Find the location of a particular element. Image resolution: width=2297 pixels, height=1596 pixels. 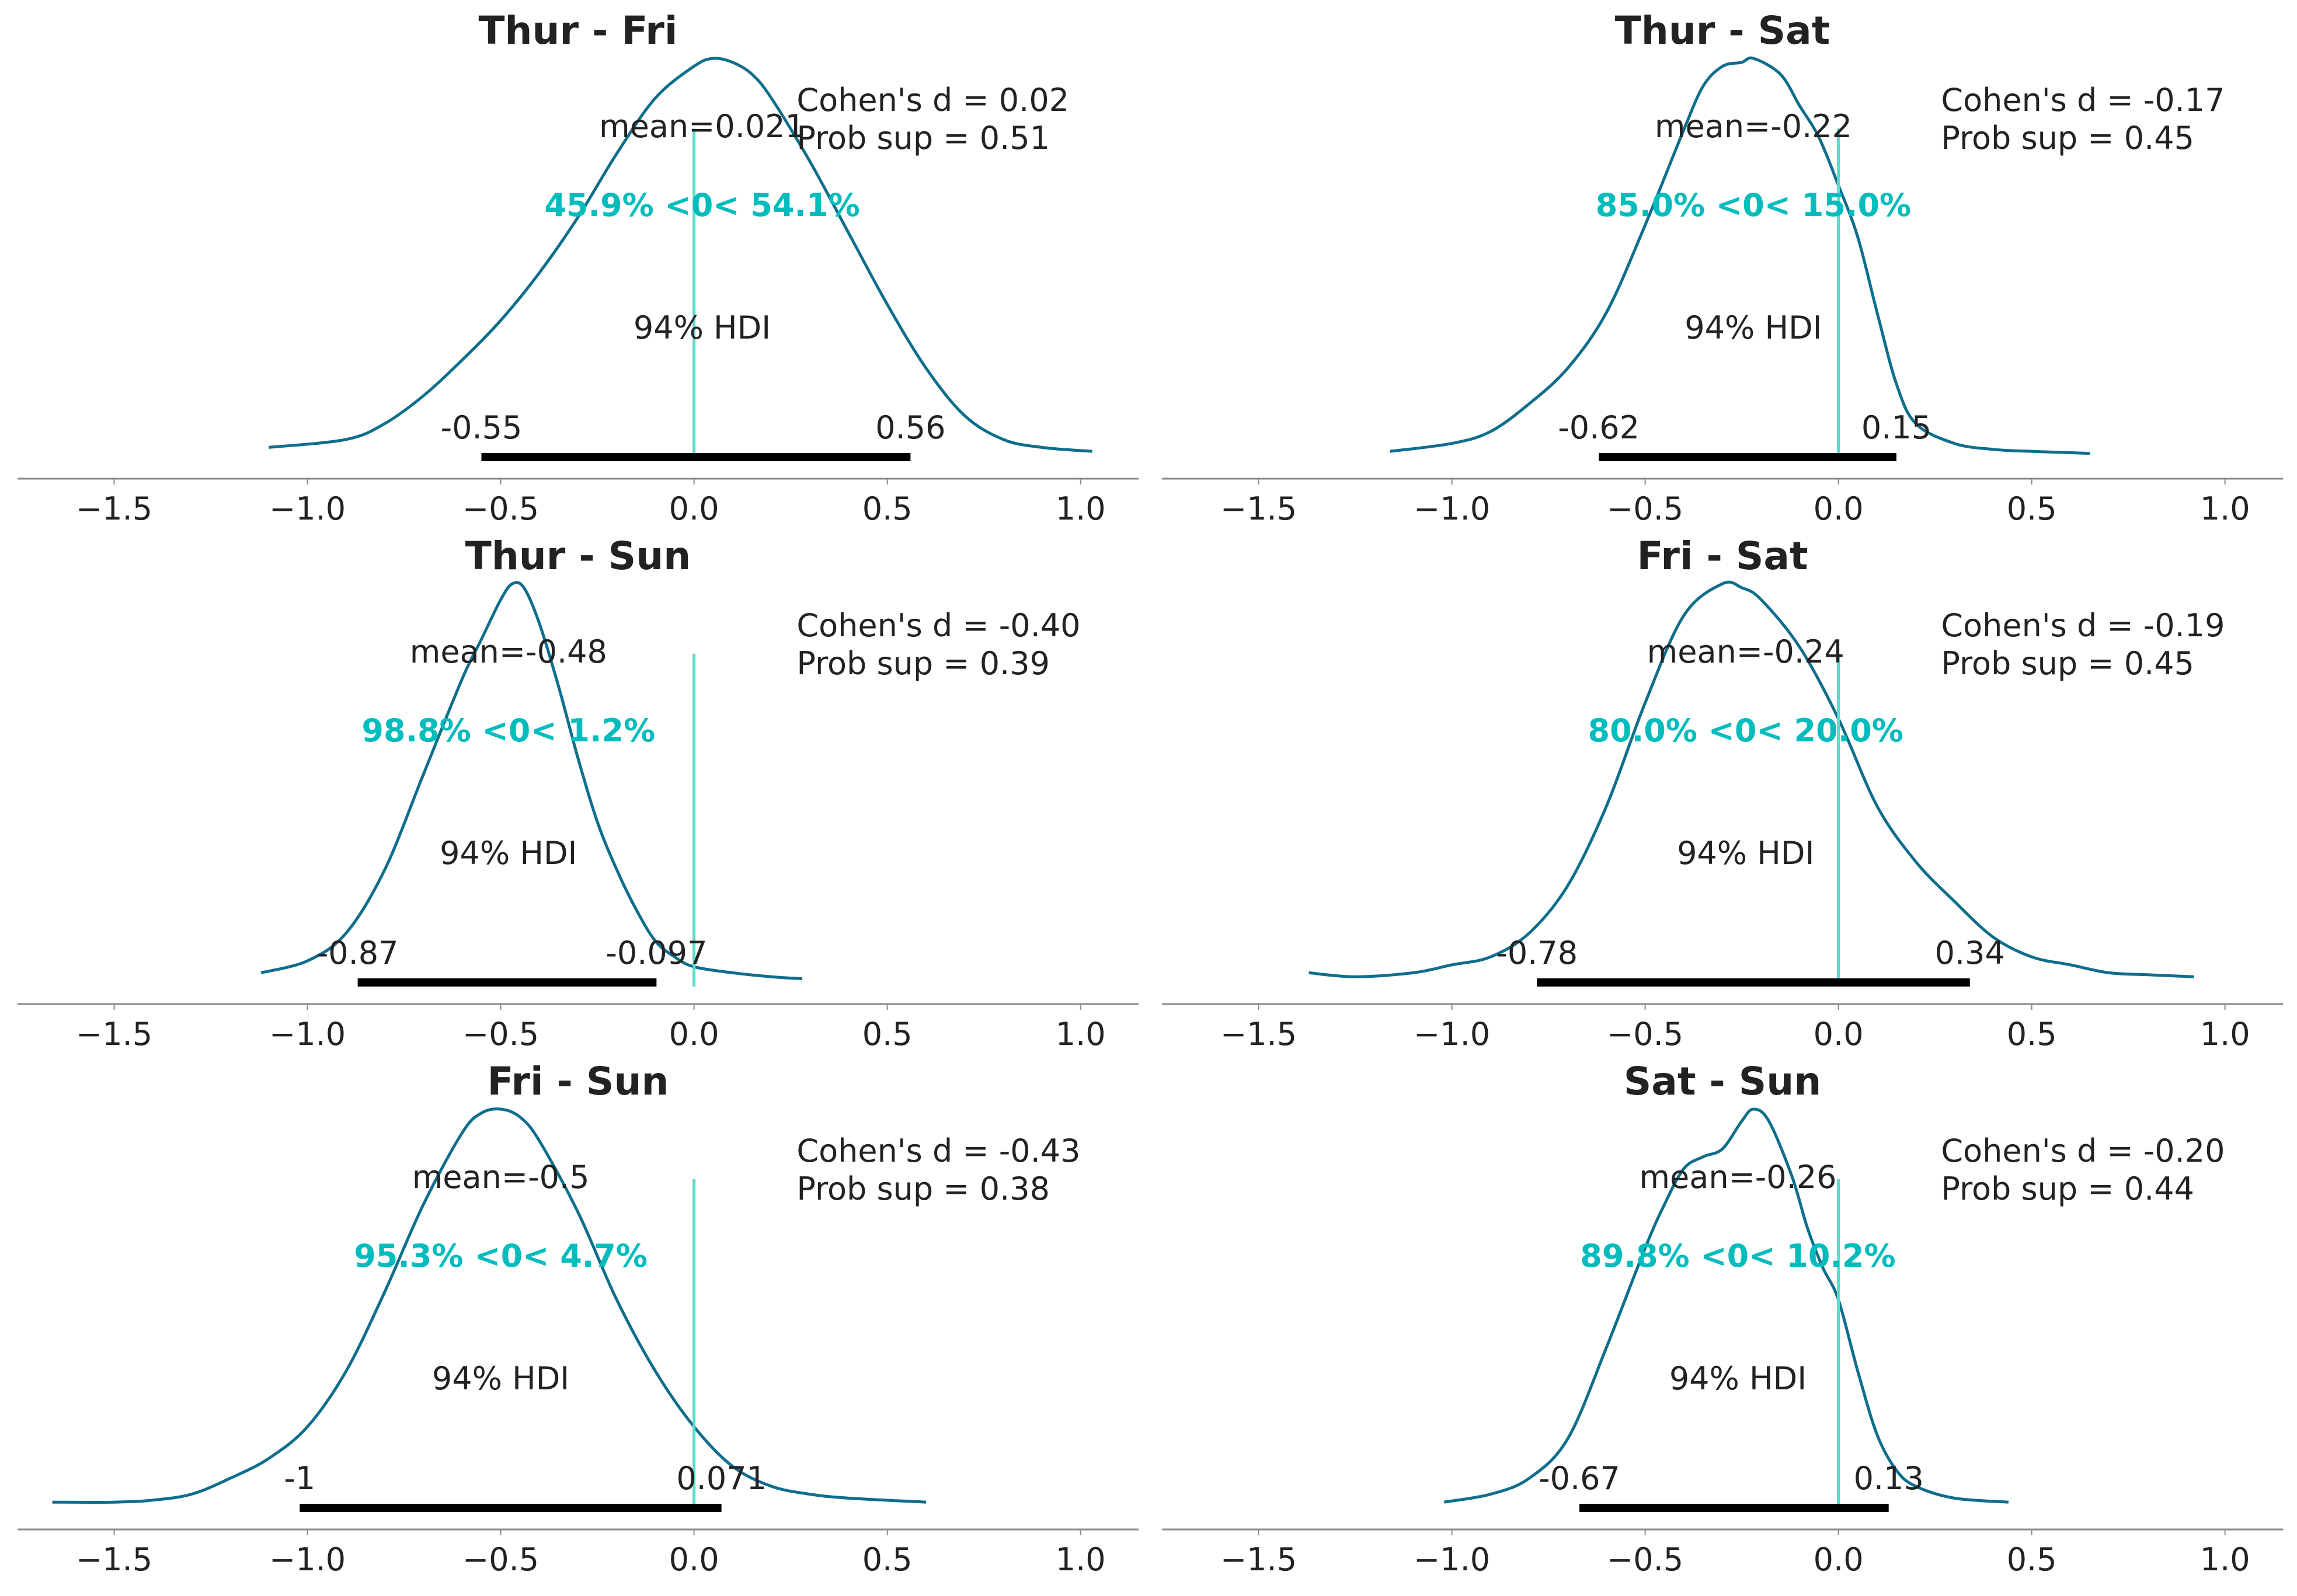

probability-label: 80.0% <0< 20.0% is located at coordinates (1745, 730).